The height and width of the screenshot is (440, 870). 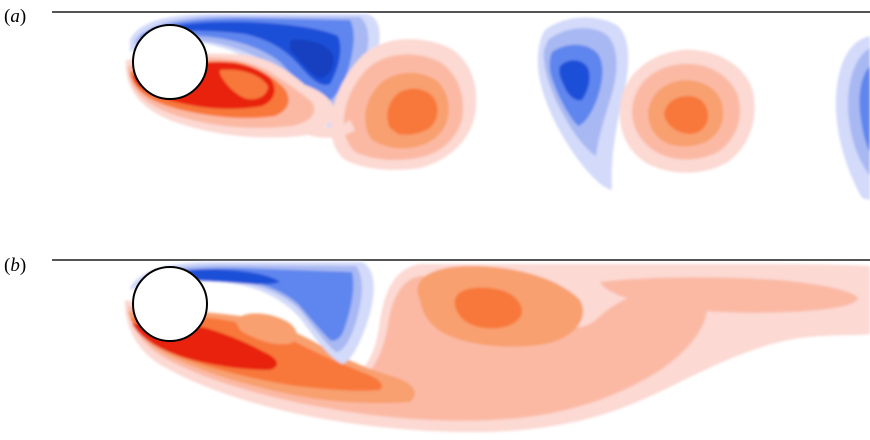 I want to click on panel-a-label: (a), so click(x=15, y=16).